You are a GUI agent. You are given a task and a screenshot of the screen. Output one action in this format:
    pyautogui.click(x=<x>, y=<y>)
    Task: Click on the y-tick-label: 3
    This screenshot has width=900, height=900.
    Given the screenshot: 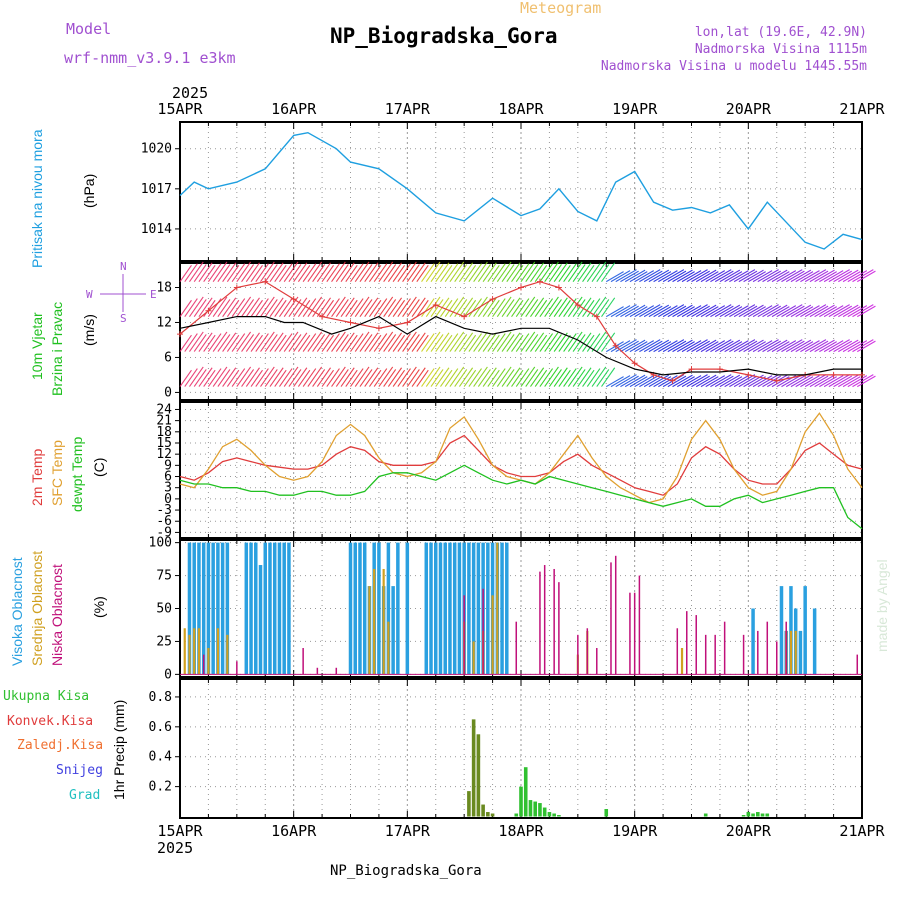 What is the action you would take?
    pyautogui.click(x=168, y=488)
    